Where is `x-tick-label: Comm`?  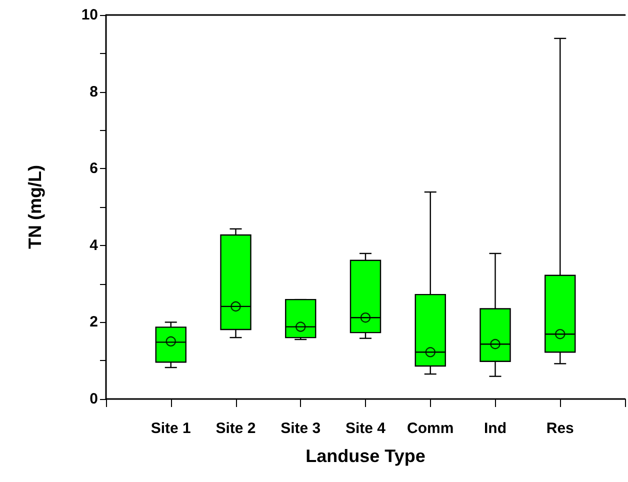
x-tick-label: Comm is located at coordinates (430, 428).